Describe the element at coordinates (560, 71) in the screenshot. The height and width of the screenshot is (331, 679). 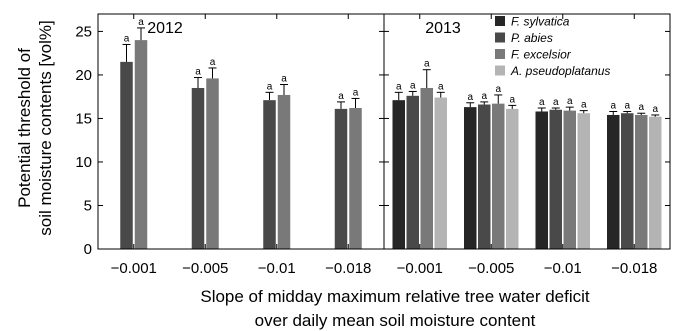
I see `legend-label: A. pseudoplatanus` at that location.